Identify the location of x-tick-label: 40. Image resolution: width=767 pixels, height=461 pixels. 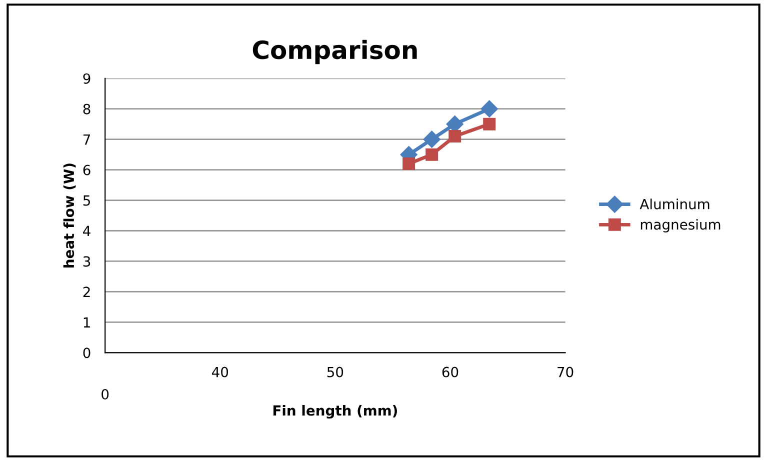
(220, 372).